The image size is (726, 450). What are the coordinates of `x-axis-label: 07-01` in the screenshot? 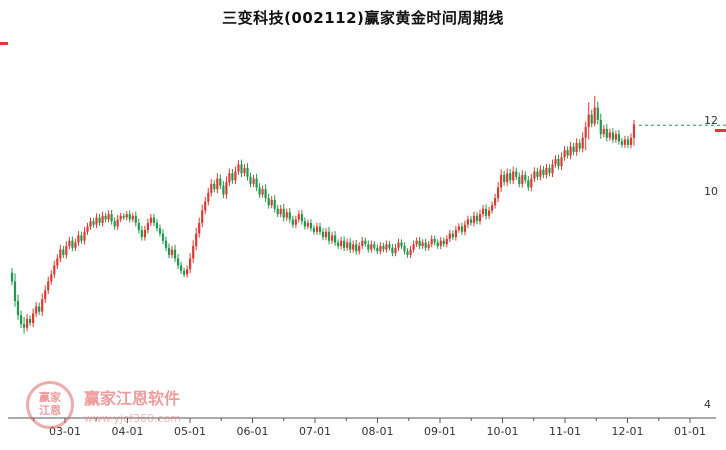 It's located at (315, 431).